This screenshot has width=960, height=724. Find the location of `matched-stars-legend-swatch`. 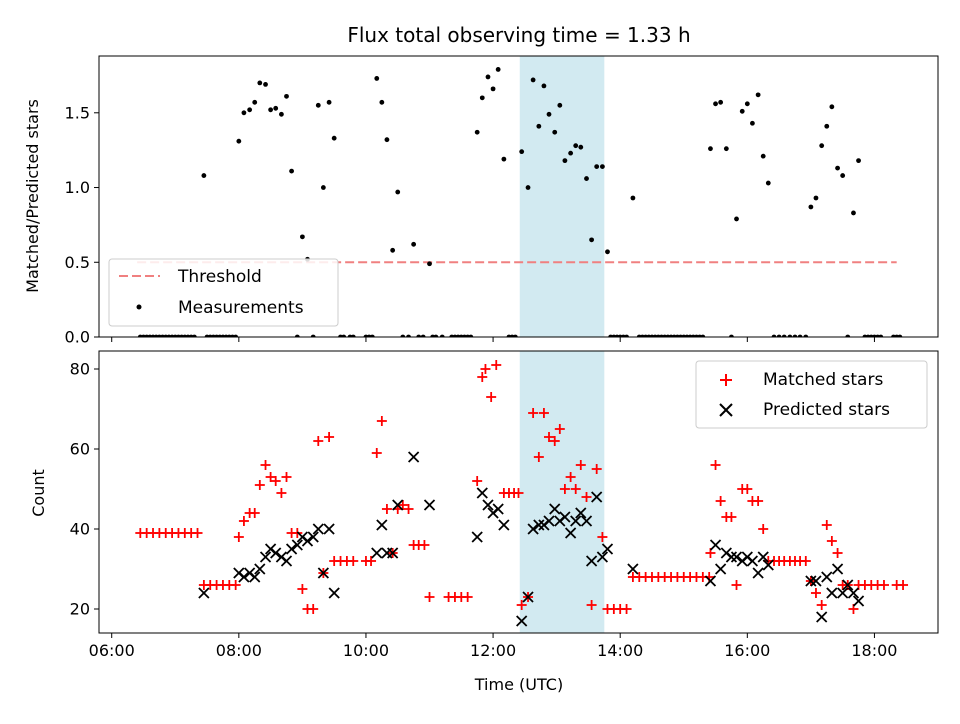

matched-stars-legend-swatch is located at coordinates (726, 380).